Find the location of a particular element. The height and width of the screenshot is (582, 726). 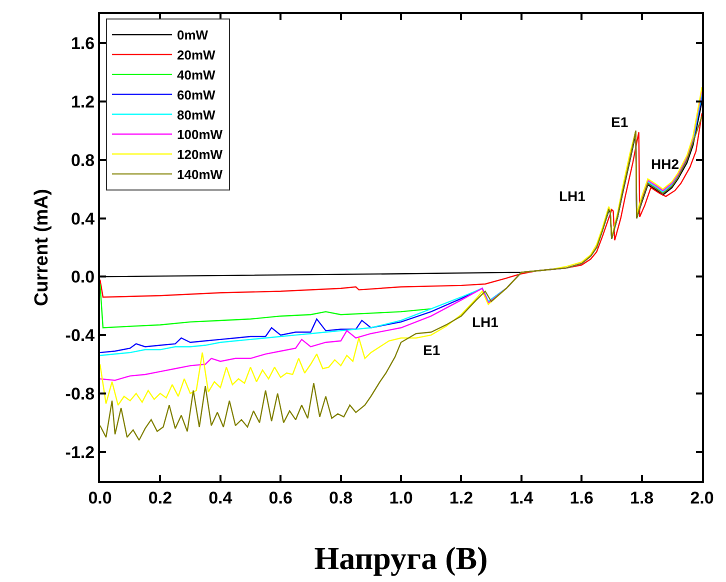

y-tick-label: -0.8 is located at coordinates (80, 394).